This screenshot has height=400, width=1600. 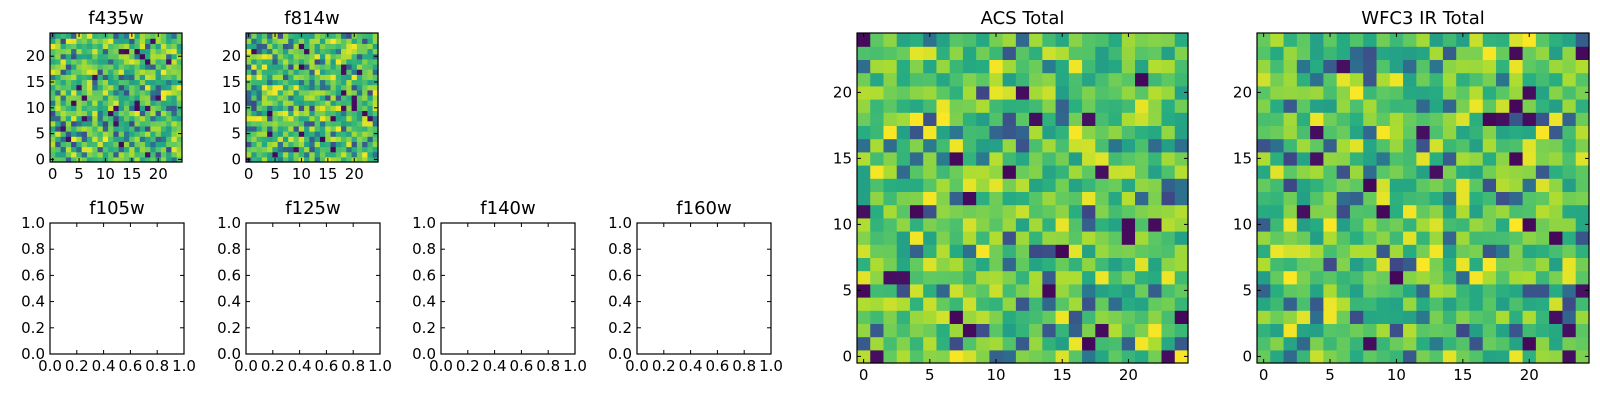 I want to click on y-tick-label: 0.2, so click(x=424, y=328).